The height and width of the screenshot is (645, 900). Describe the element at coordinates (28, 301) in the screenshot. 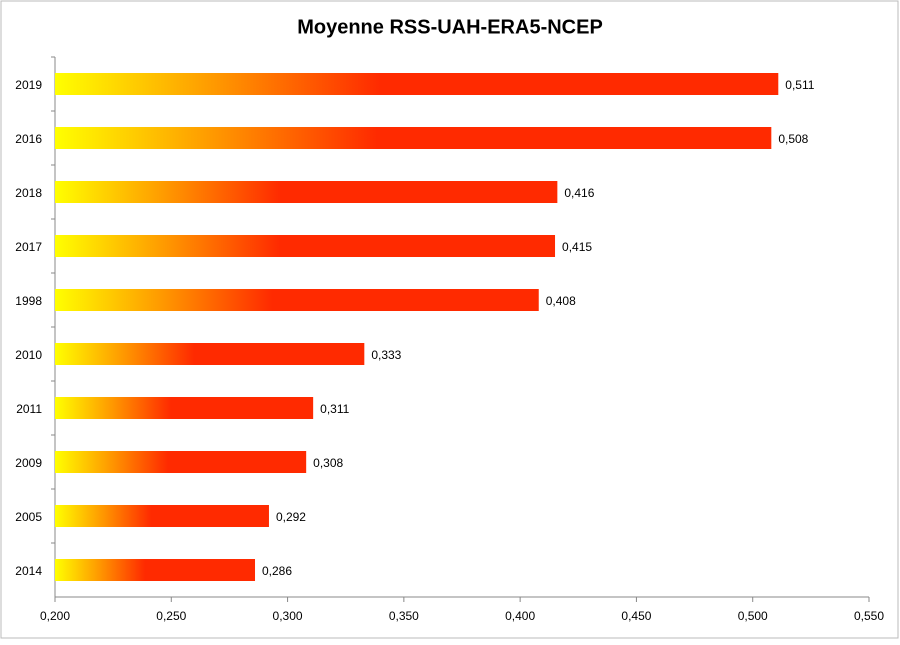

I see `y-tick-label: 1998` at that location.